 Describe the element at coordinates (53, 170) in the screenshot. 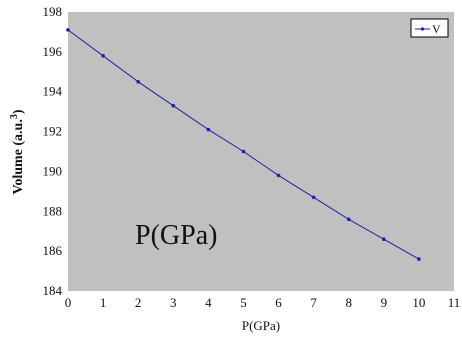

I see `y-tick-label: 190` at that location.